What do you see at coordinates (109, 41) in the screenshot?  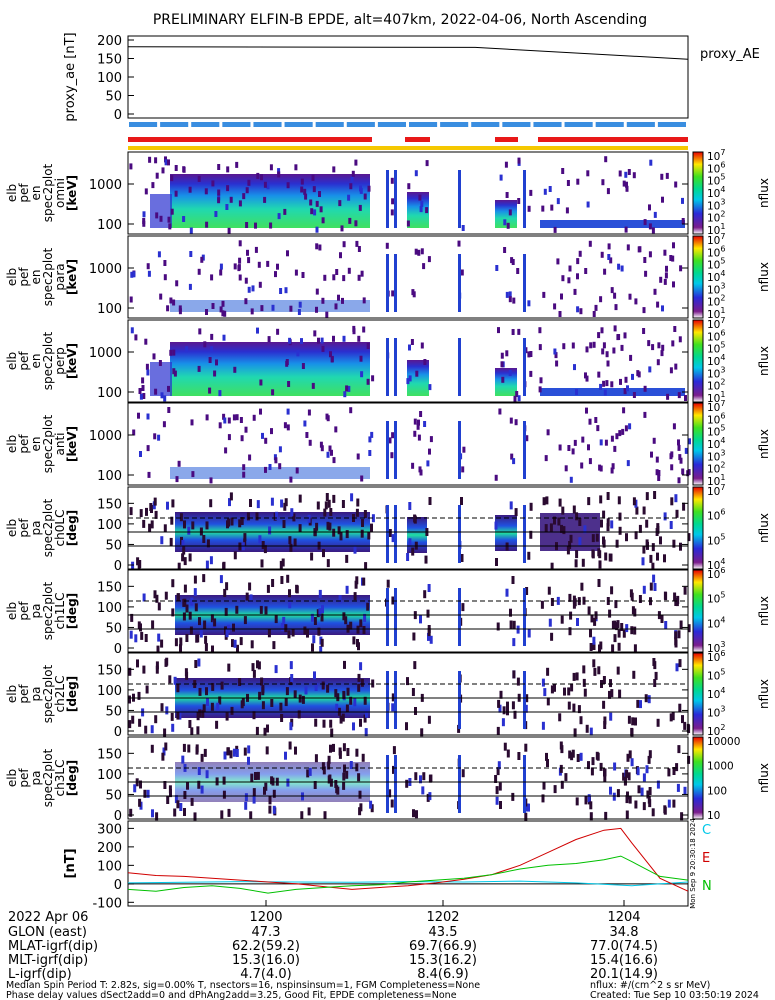 I see `proxy-ae-tick-label: 200` at bounding box center [109, 41].